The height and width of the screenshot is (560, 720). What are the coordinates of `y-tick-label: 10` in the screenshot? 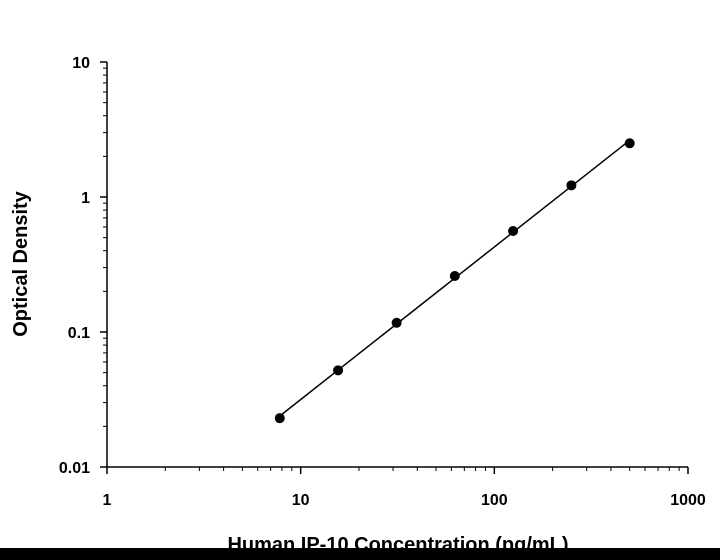 It's located at (81, 63).